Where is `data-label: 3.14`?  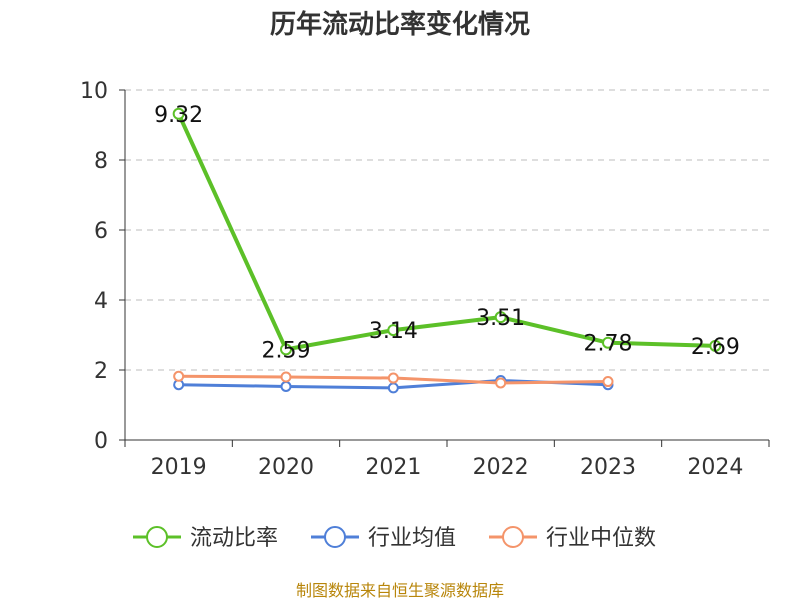 data-label: 3.14 is located at coordinates (393, 331).